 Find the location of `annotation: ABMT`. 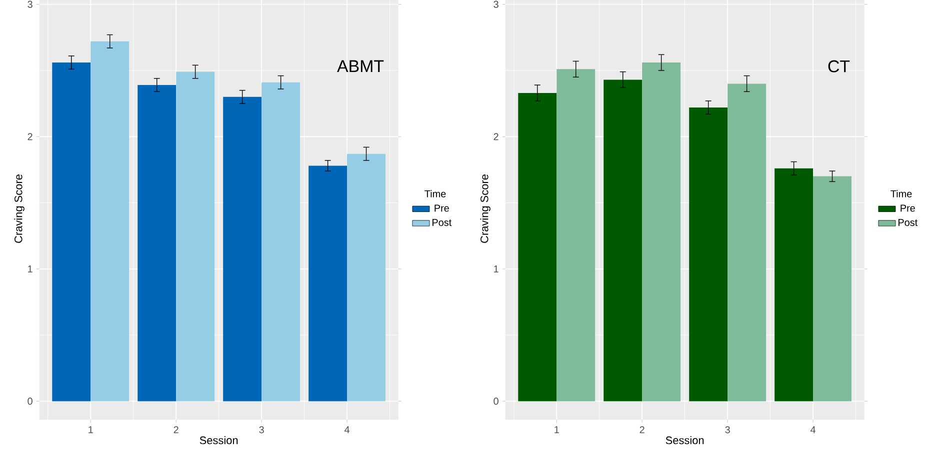

annotation: ABMT is located at coordinates (360, 66).